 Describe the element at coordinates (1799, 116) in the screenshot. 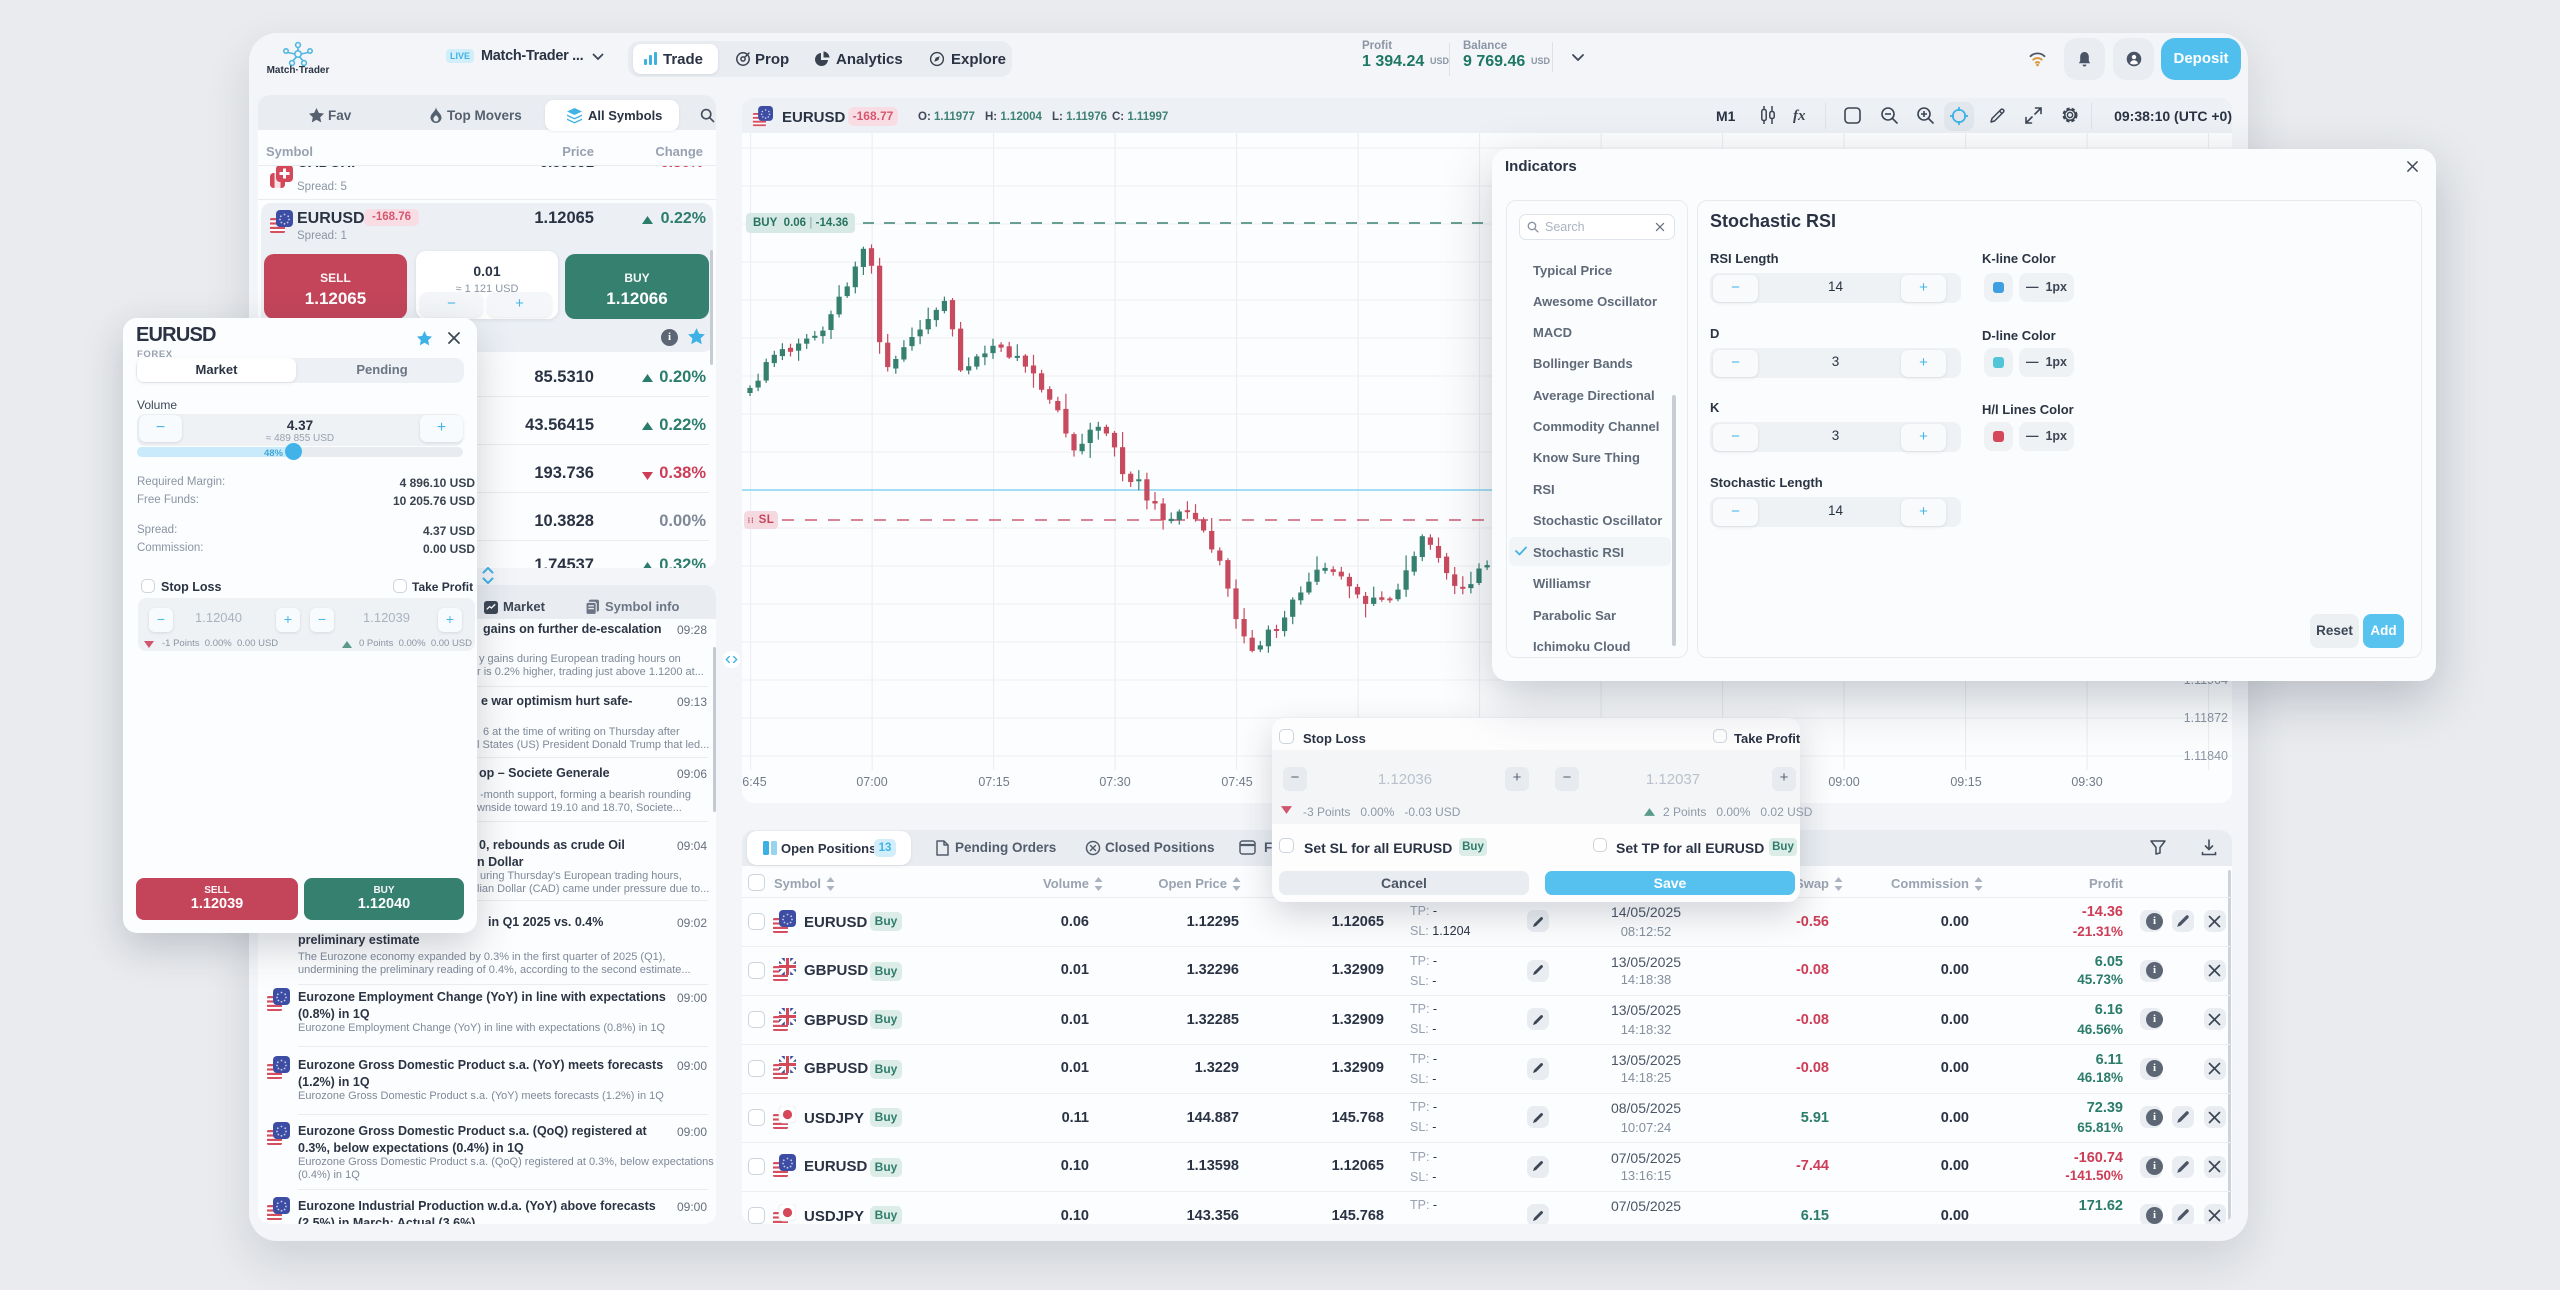

I see `svg-text: fx` at that location.